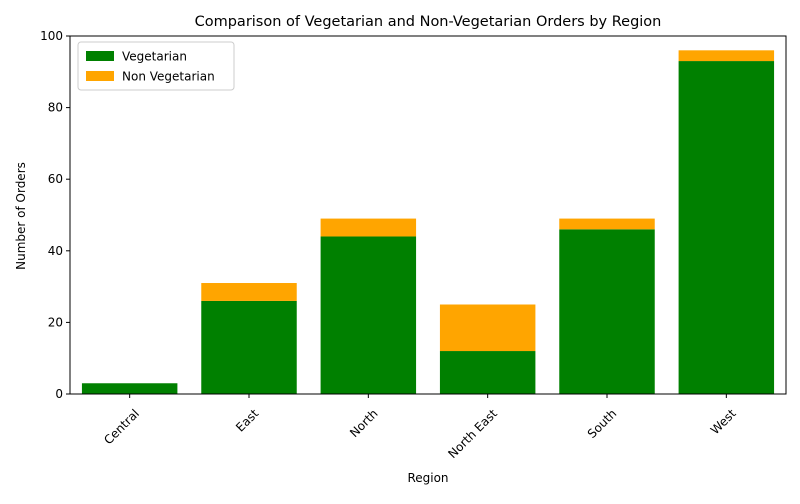 This screenshot has height=504, width=800. What do you see at coordinates (726, 56) in the screenshot?
I see `bar-non-vegetarian-west` at bounding box center [726, 56].